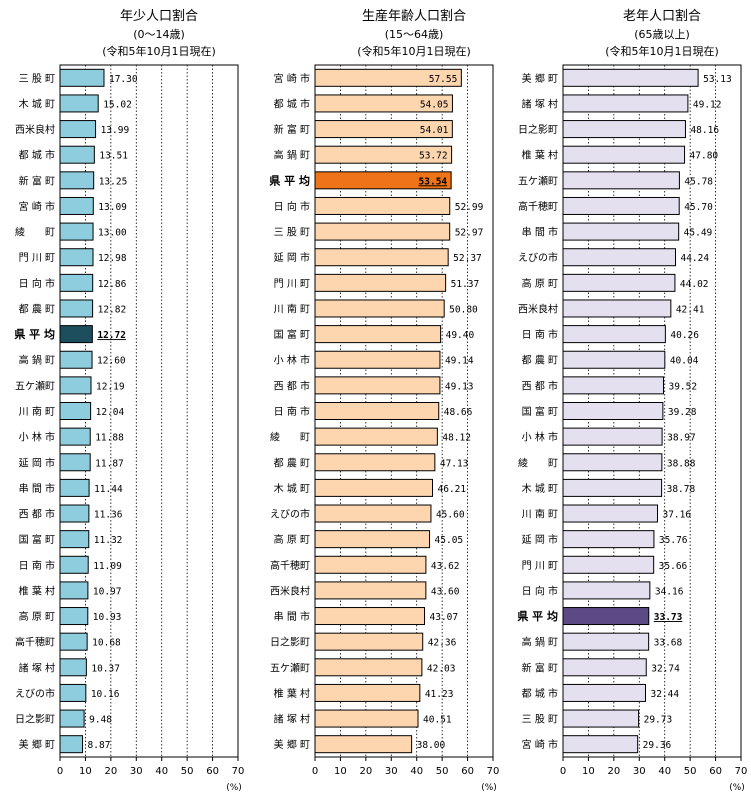 The height and width of the screenshot is (800, 751). Describe the element at coordinates (704, 130) in the screenshot. I see `value-label: 48.16` at that location.